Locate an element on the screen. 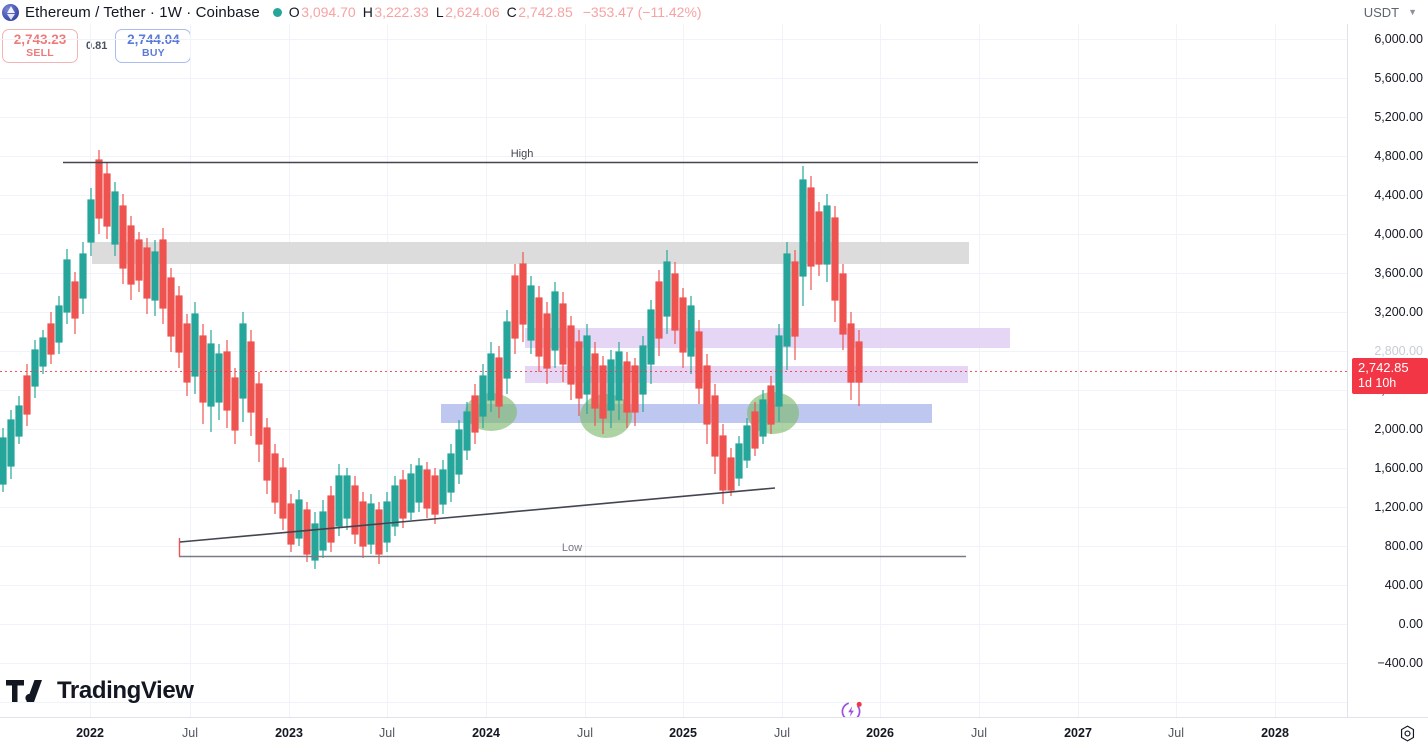 The height and width of the screenshot is (751, 1428). sell-label: SELL is located at coordinates (40, 52).